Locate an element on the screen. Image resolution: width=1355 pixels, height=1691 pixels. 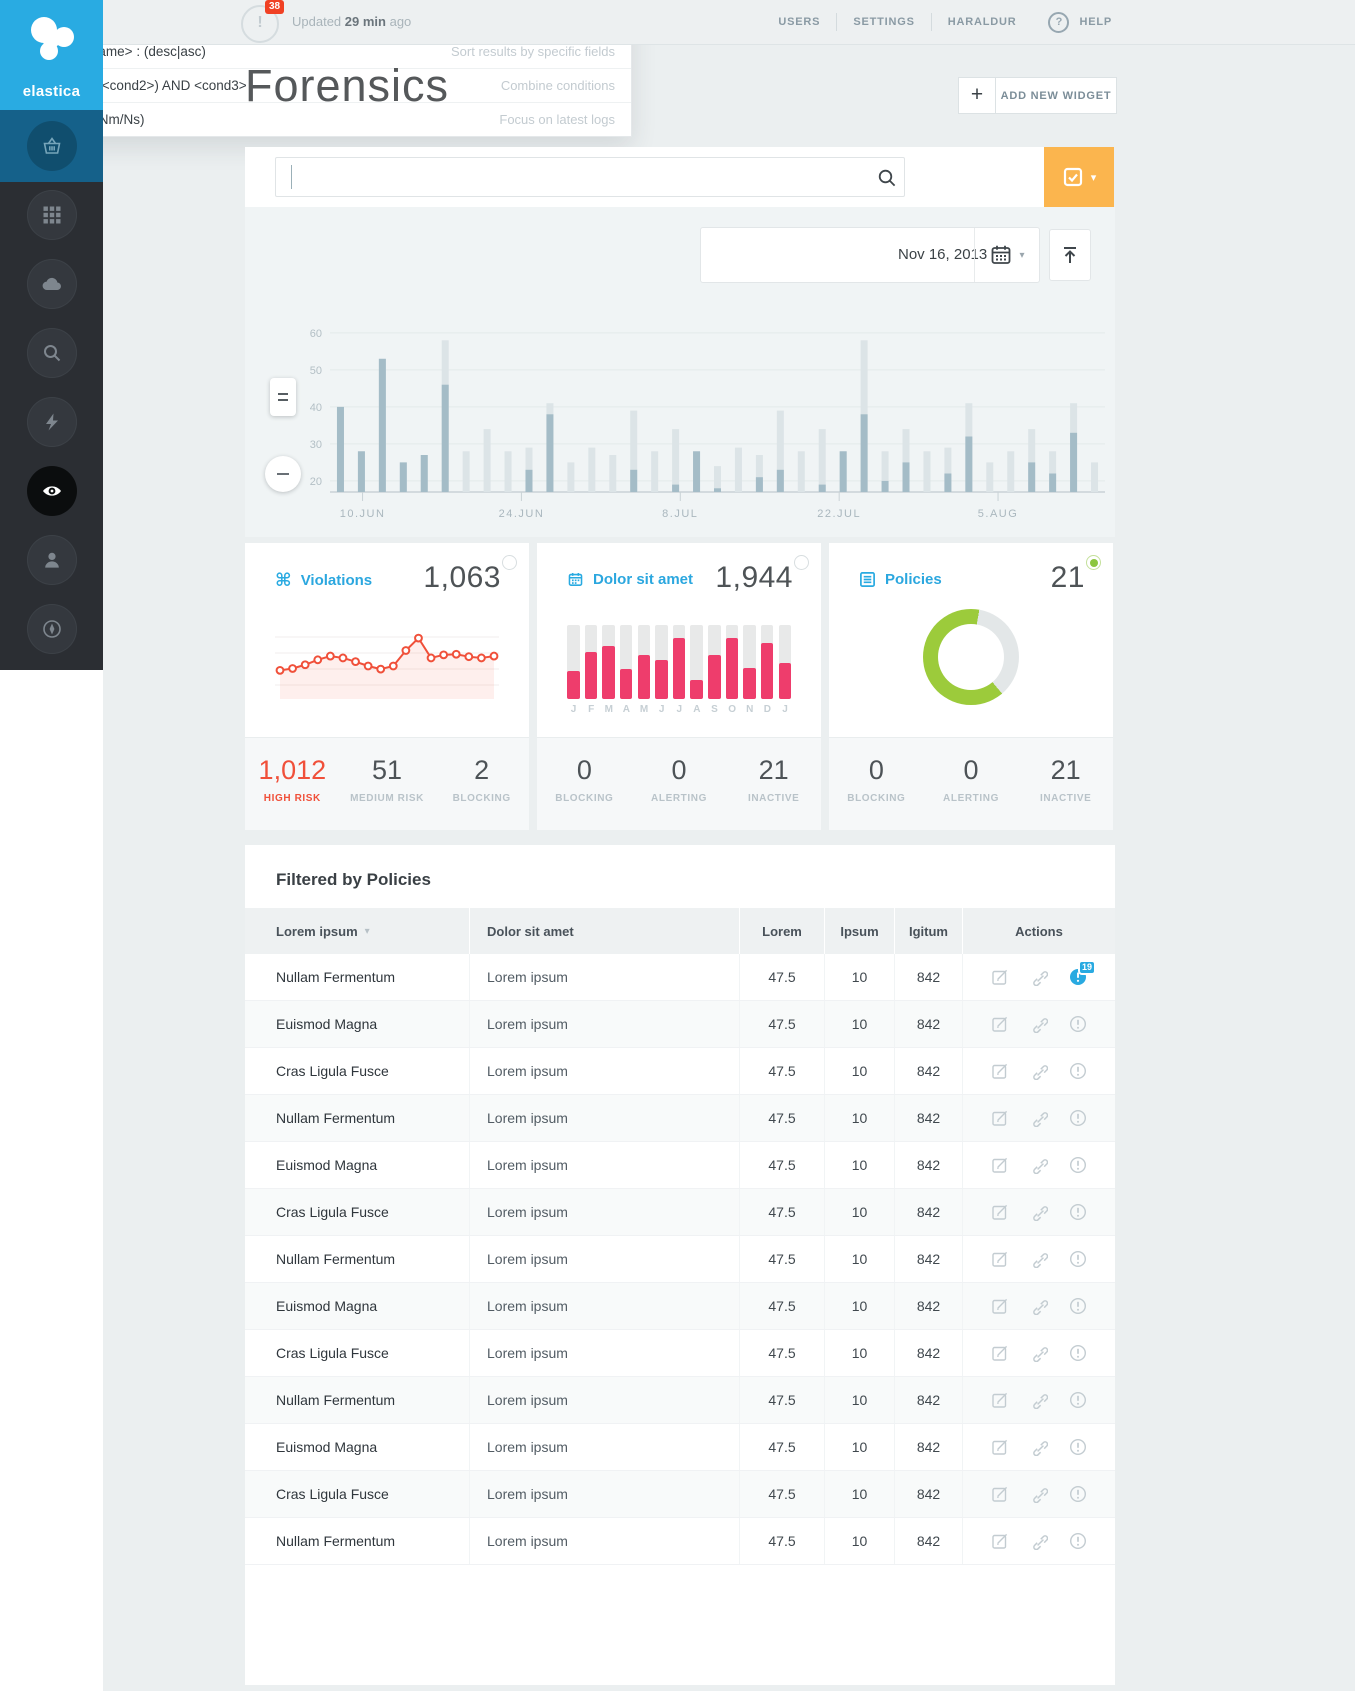
add-new-widget-button: + ADD NEW WIDGET is located at coordinates (1037, 95).